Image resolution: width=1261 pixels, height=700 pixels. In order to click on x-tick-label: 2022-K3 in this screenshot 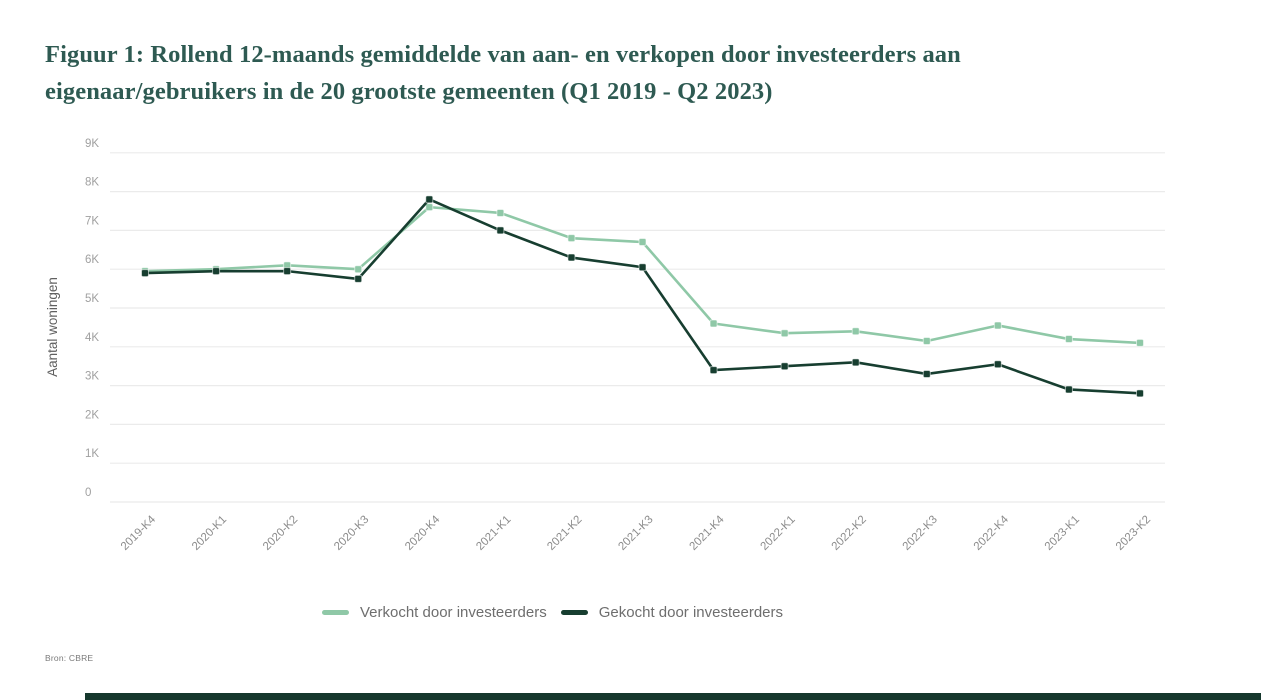, I will do `click(920, 533)`.